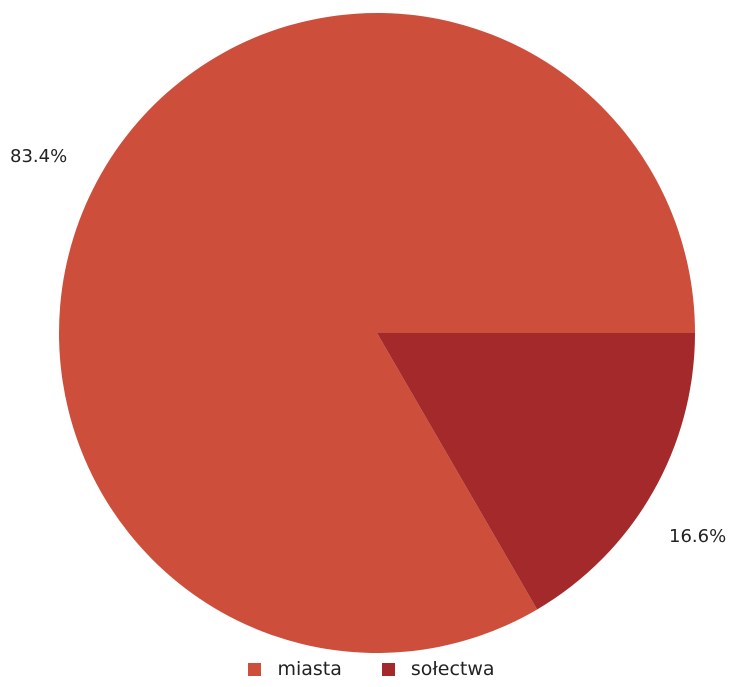 Image resolution: width=743 pixels, height=687 pixels. Describe the element at coordinates (698, 536) in the screenshot. I see `slice-label-solectwa: 16.6%` at that location.